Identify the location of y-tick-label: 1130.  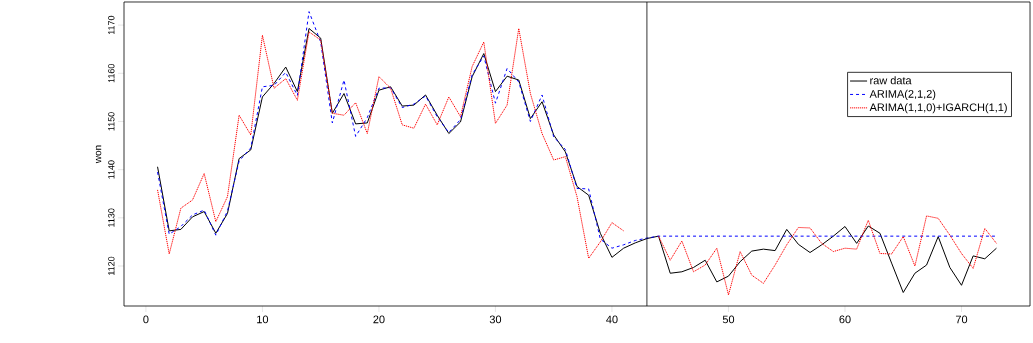
(111, 217).